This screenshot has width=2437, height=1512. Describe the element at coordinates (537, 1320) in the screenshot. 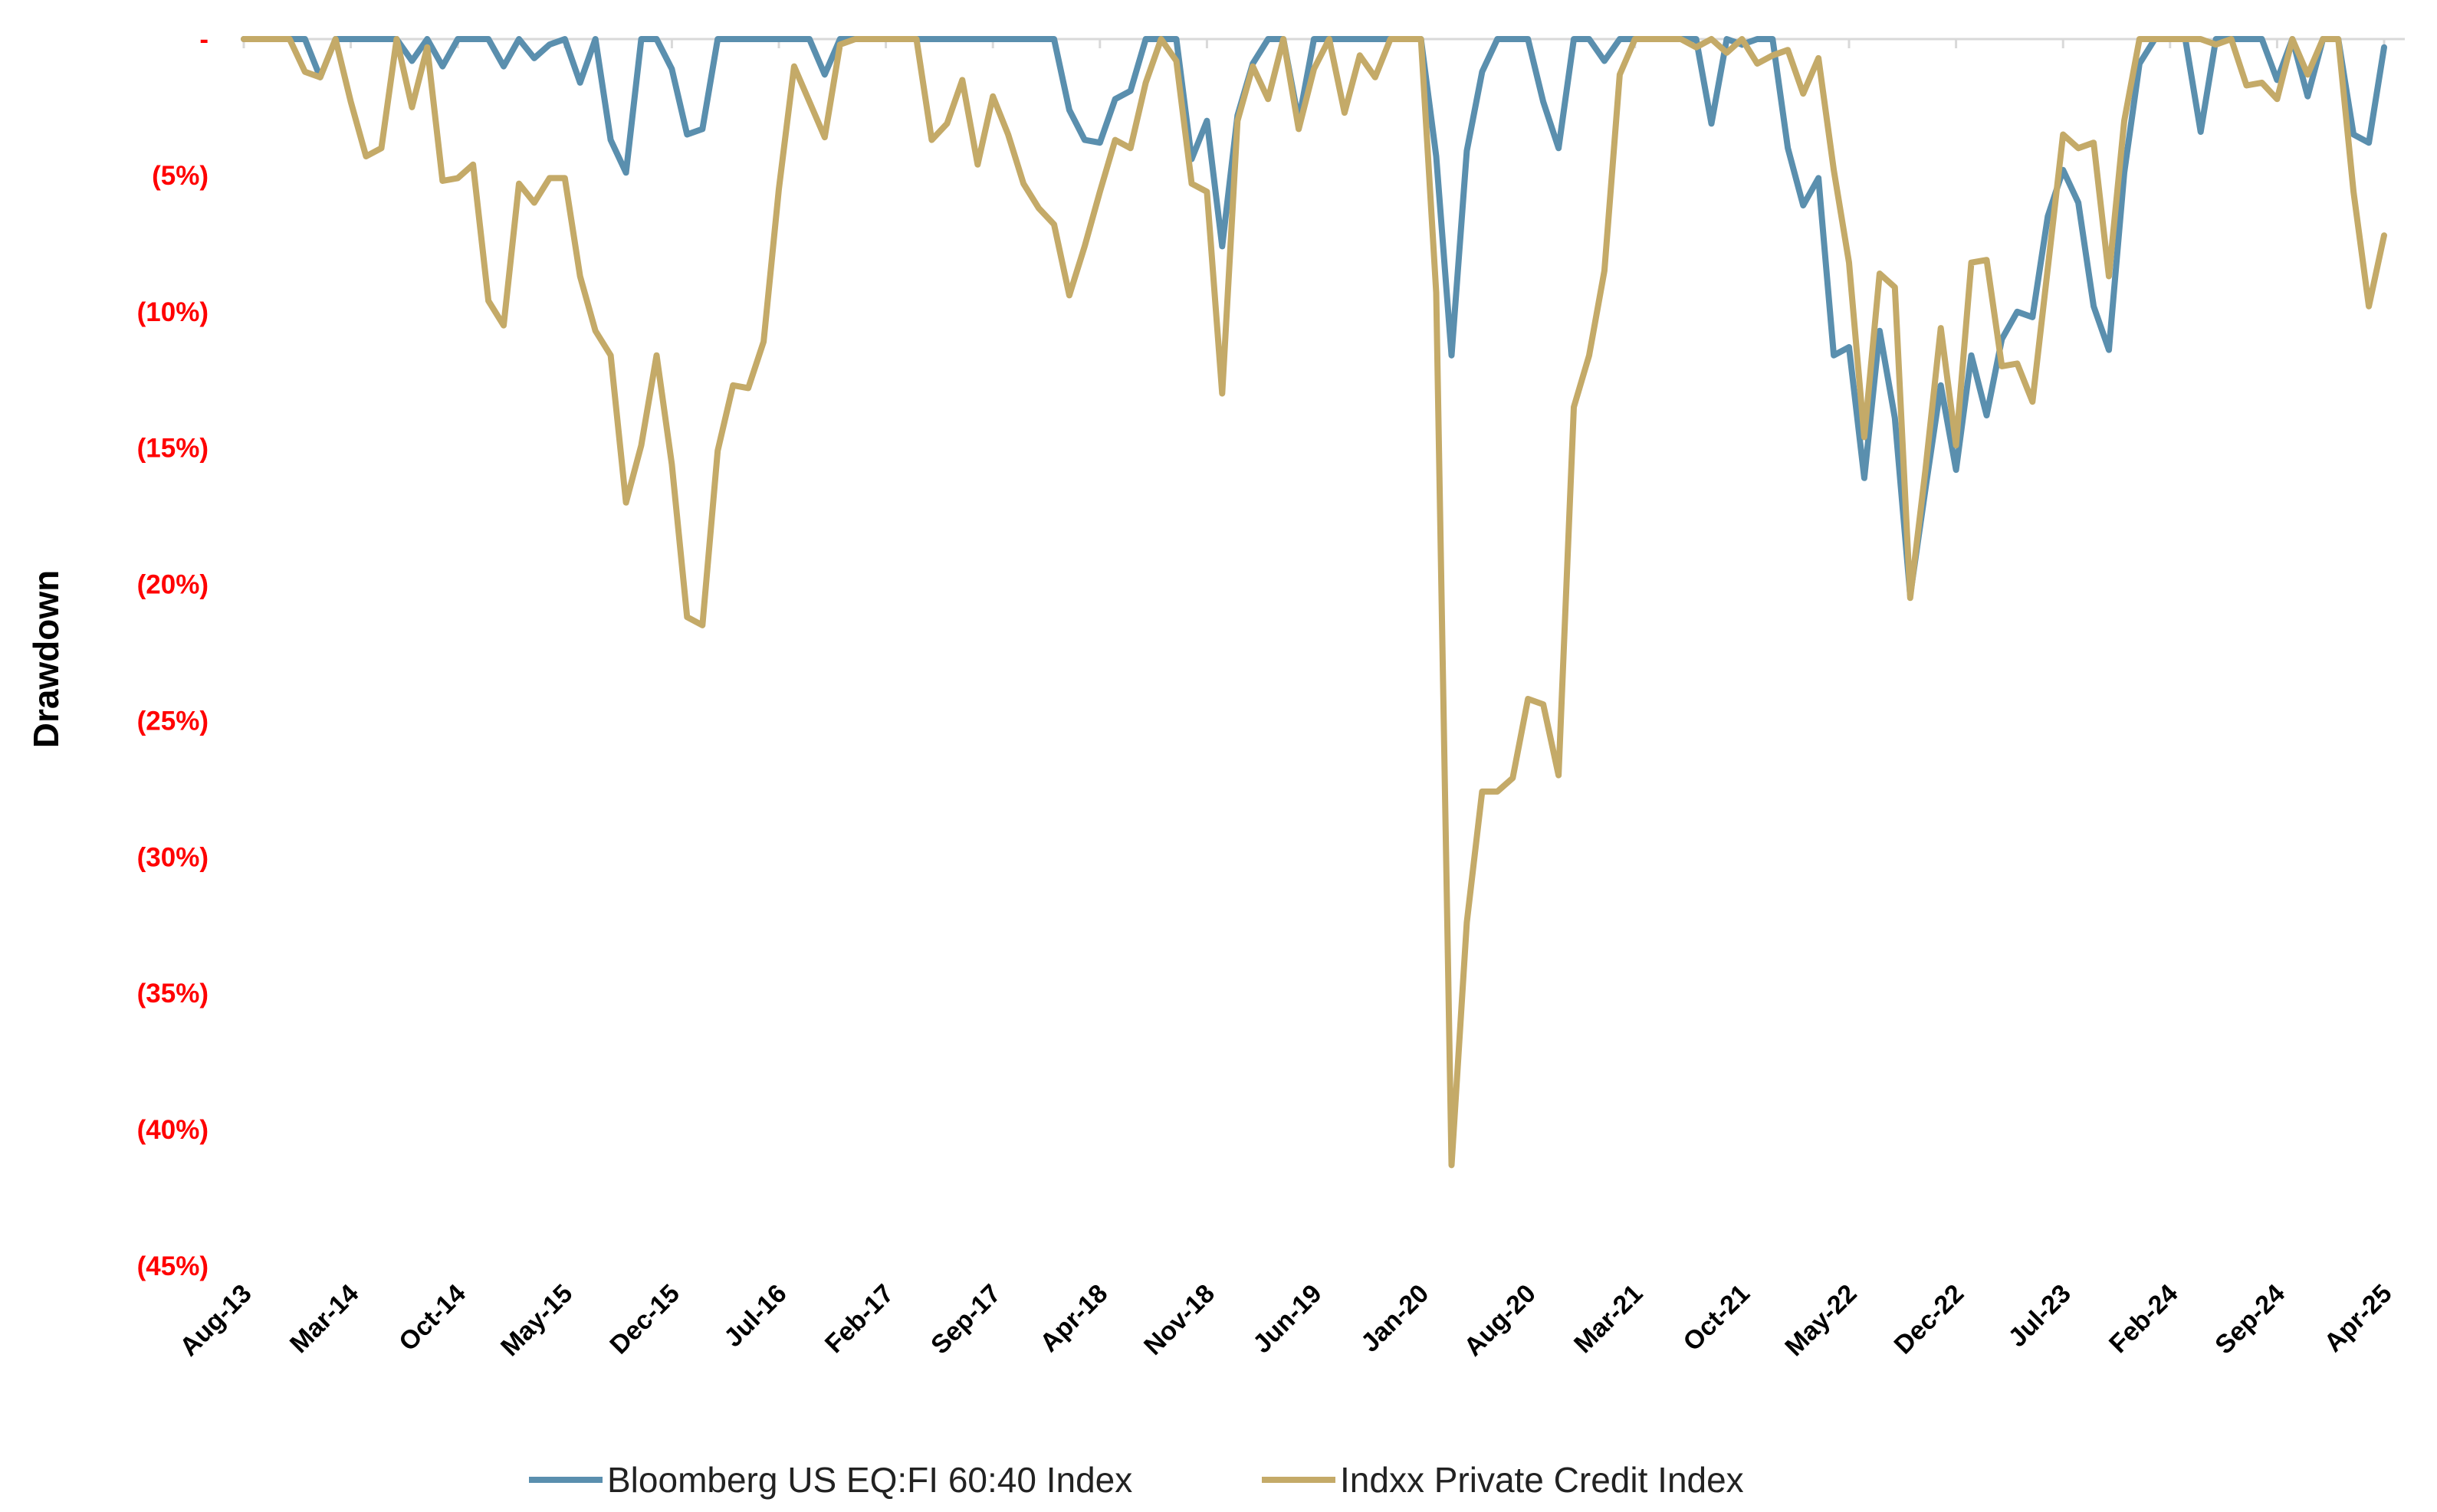

I see `x-tick-label: May-15` at that location.